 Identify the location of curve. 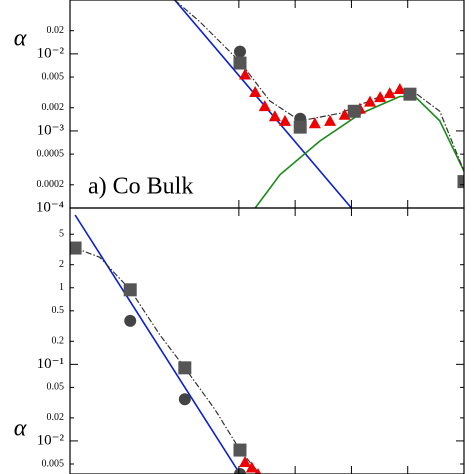
(359, 151).